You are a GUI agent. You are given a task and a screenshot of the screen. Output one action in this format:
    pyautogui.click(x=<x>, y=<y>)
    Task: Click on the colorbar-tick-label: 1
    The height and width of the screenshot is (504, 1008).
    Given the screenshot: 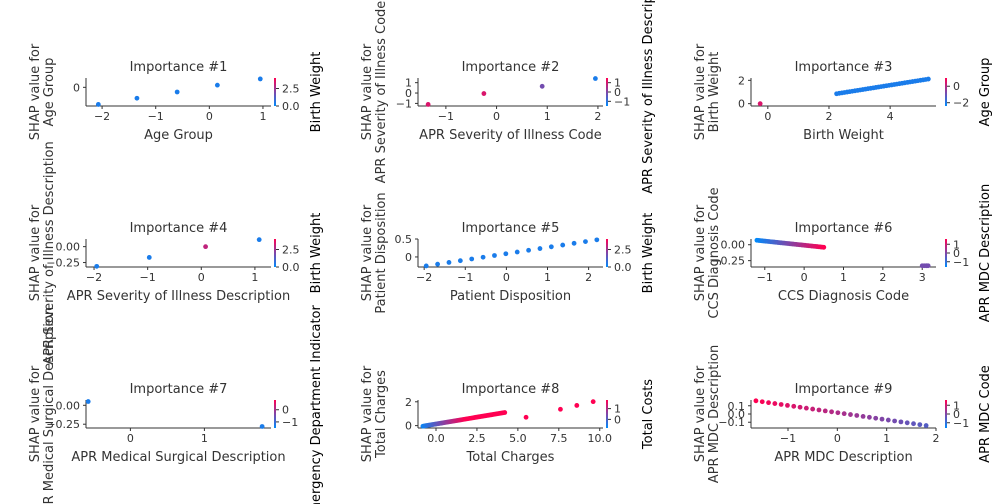 What is the action you would take?
    pyautogui.click(x=956, y=244)
    